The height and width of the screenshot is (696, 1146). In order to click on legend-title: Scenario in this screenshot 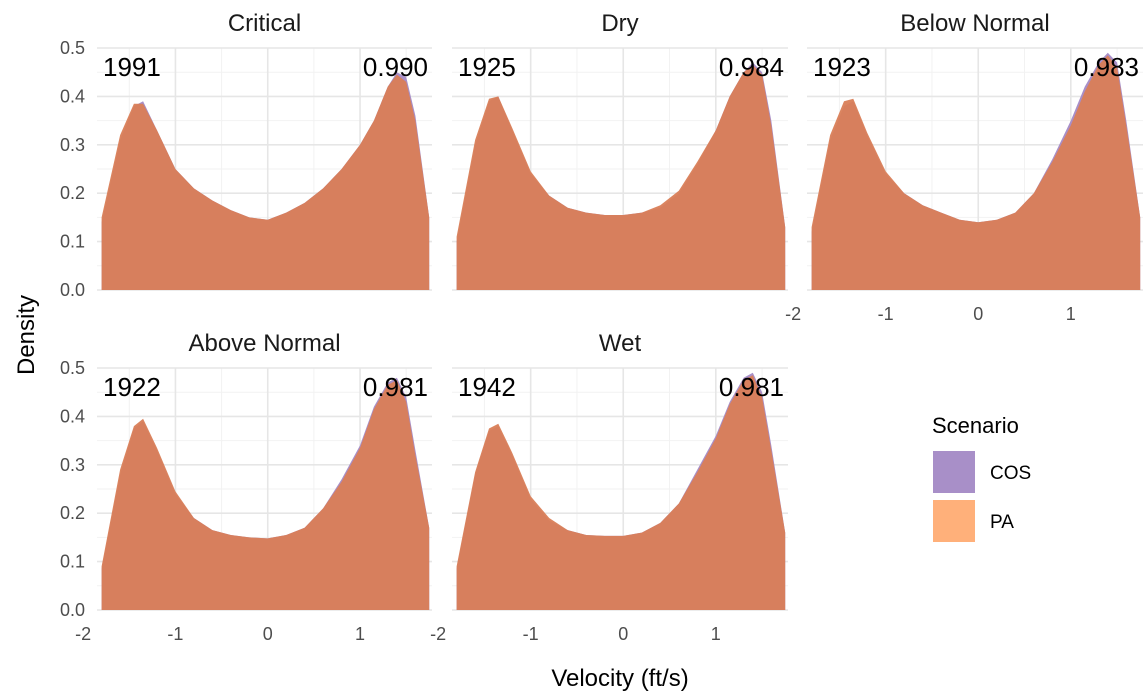, I will do `click(975, 425)`.